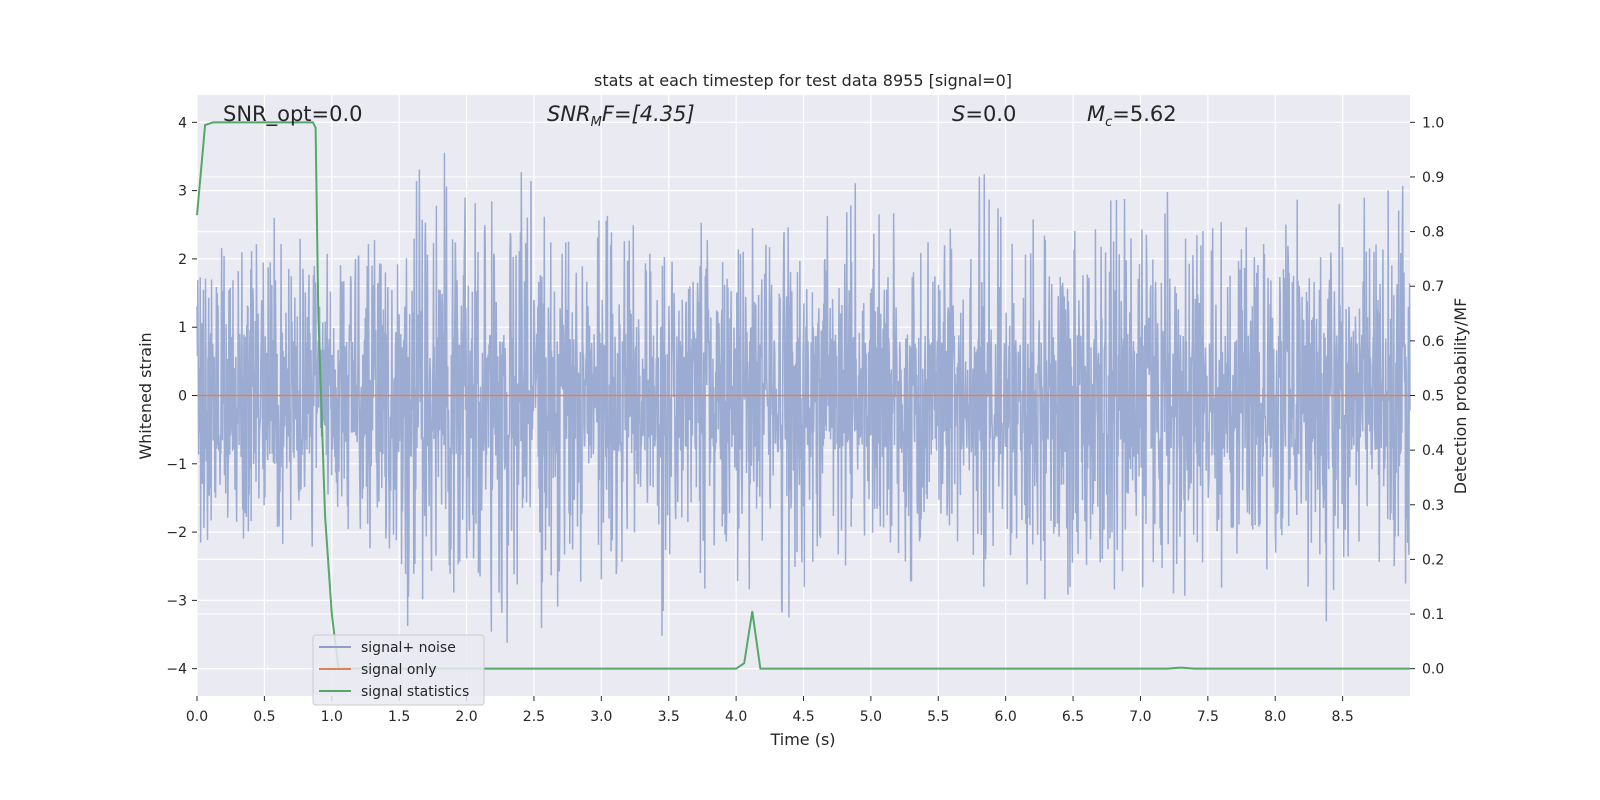 This screenshot has height=800, width=1600. Describe the element at coordinates (182, 328) in the screenshot. I see `y-left-tick-label-5: 1` at that location.